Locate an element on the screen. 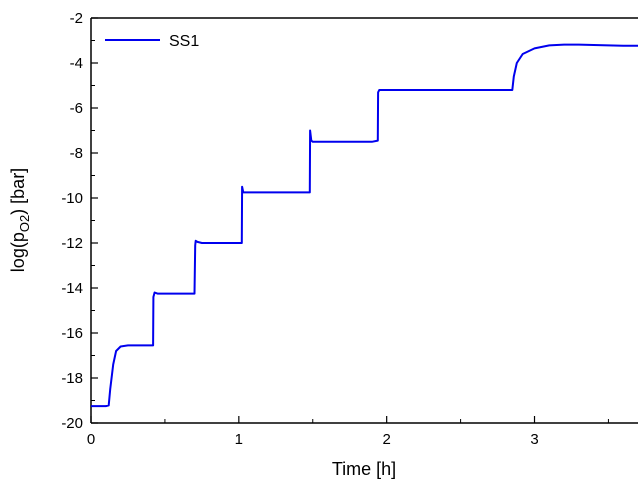  x-axis-title: Time [h] is located at coordinates (364, 469).